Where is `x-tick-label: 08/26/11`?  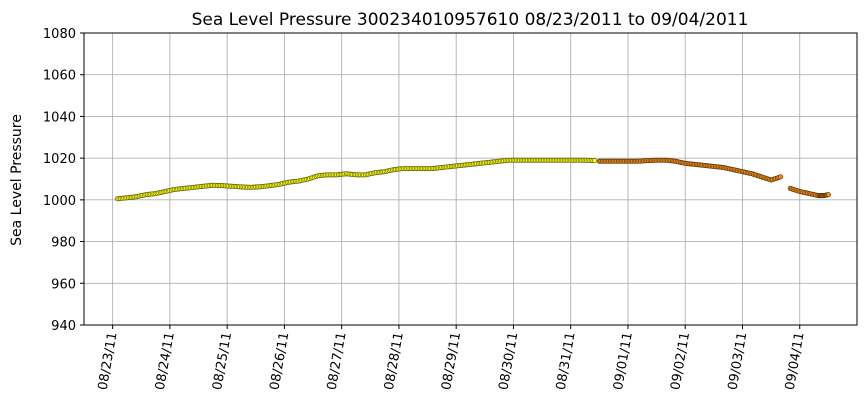
x-tick-label: 08/26/11 is located at coordinates (279, 361).